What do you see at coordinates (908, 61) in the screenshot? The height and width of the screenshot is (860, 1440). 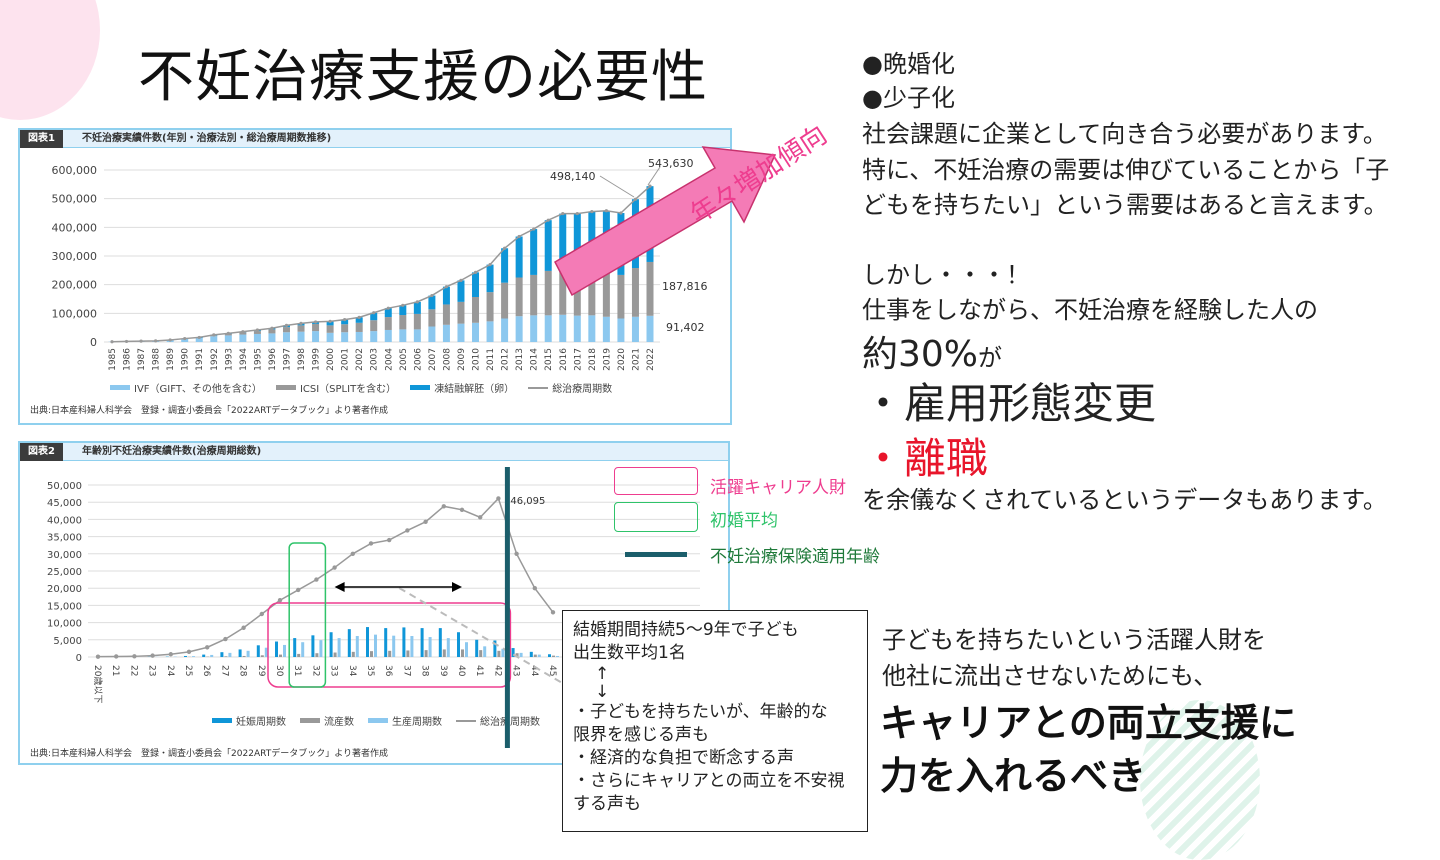 I see `bullet-late-marriage: ●晩婚化` at bounding box center [908, 61].